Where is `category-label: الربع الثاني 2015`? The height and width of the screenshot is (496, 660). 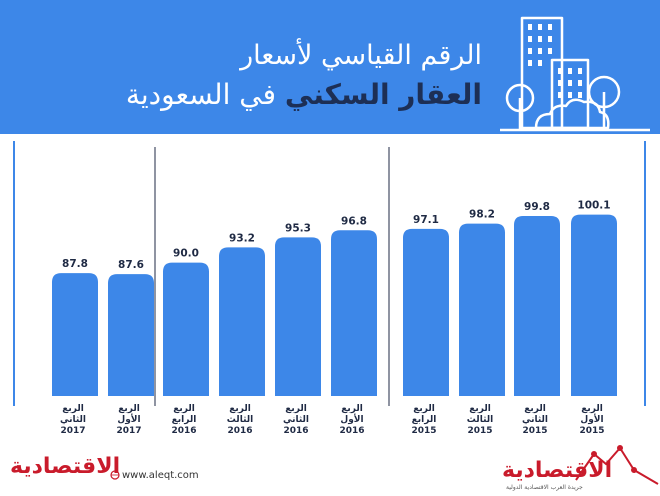
category-label: الربع الثاني 2015 is located at coordinates (534, 420).